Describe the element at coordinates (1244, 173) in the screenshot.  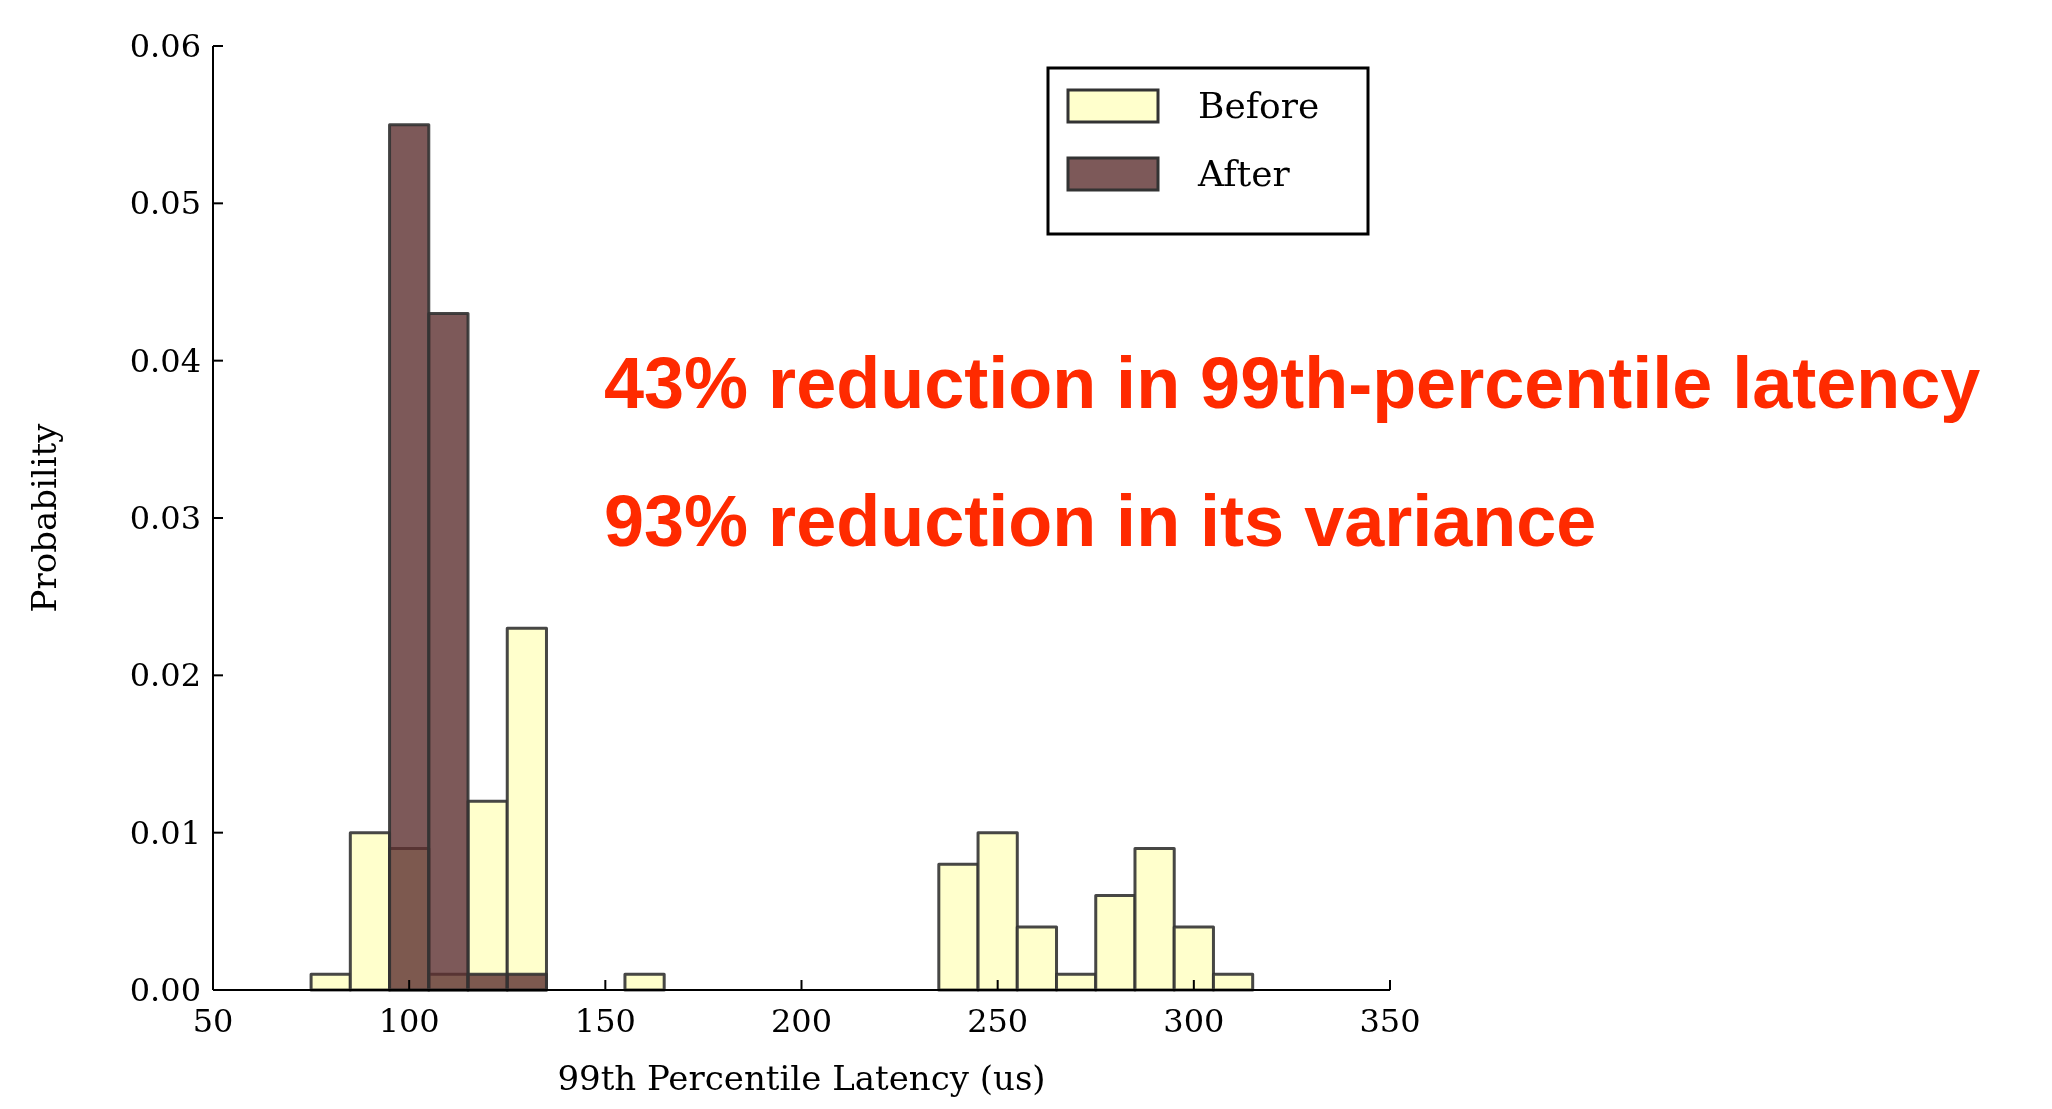
I see `legend-label: After` at that location.